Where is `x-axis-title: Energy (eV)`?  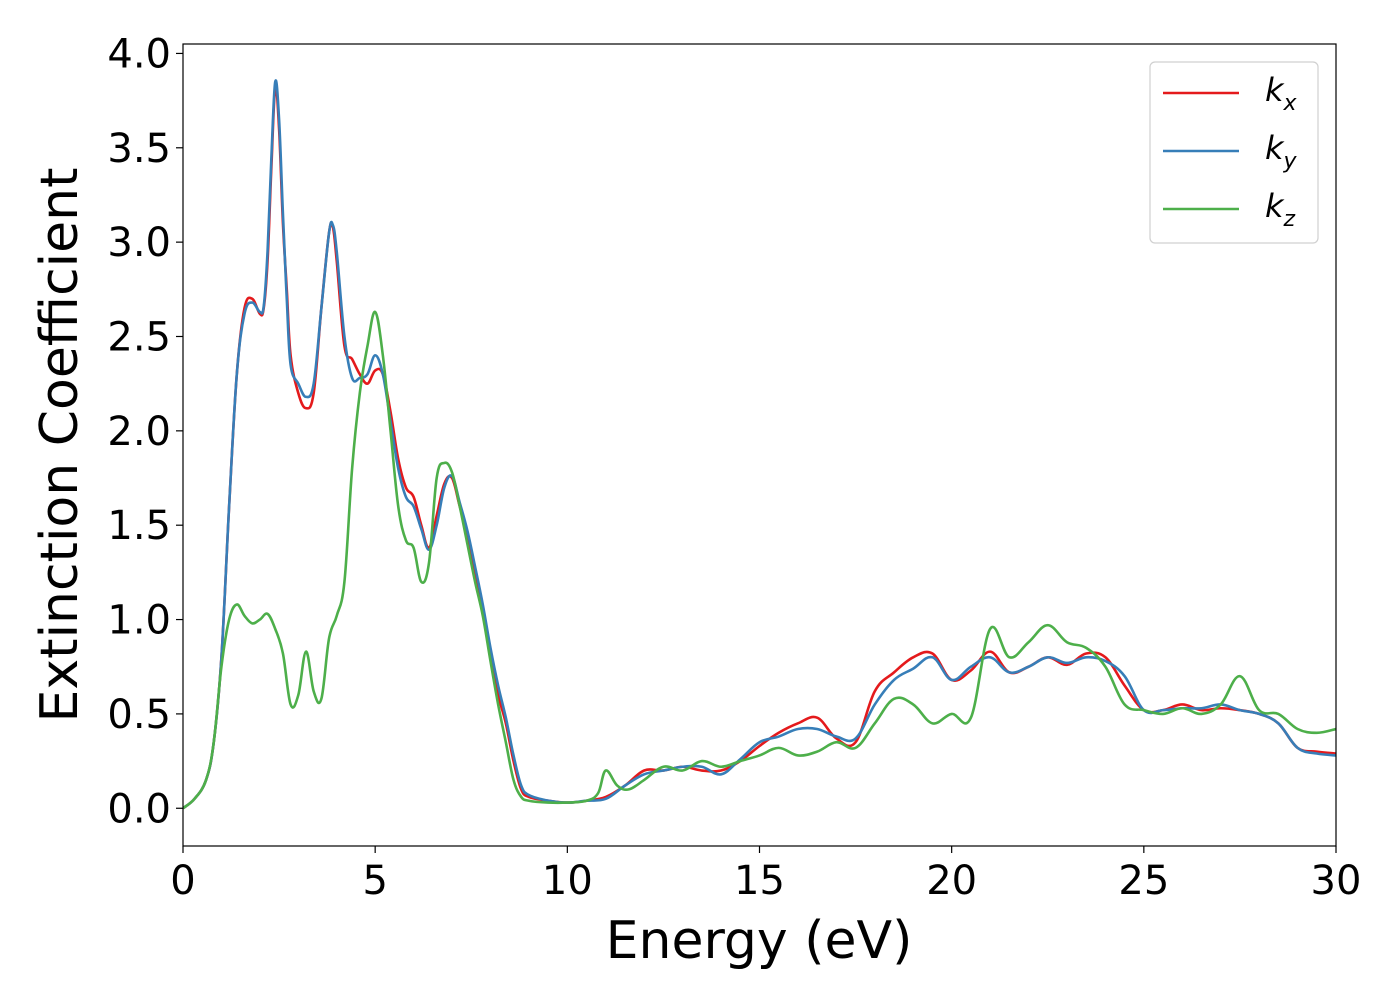 x-axis-title: Energy (eV) is located at coordinates (759, 941).